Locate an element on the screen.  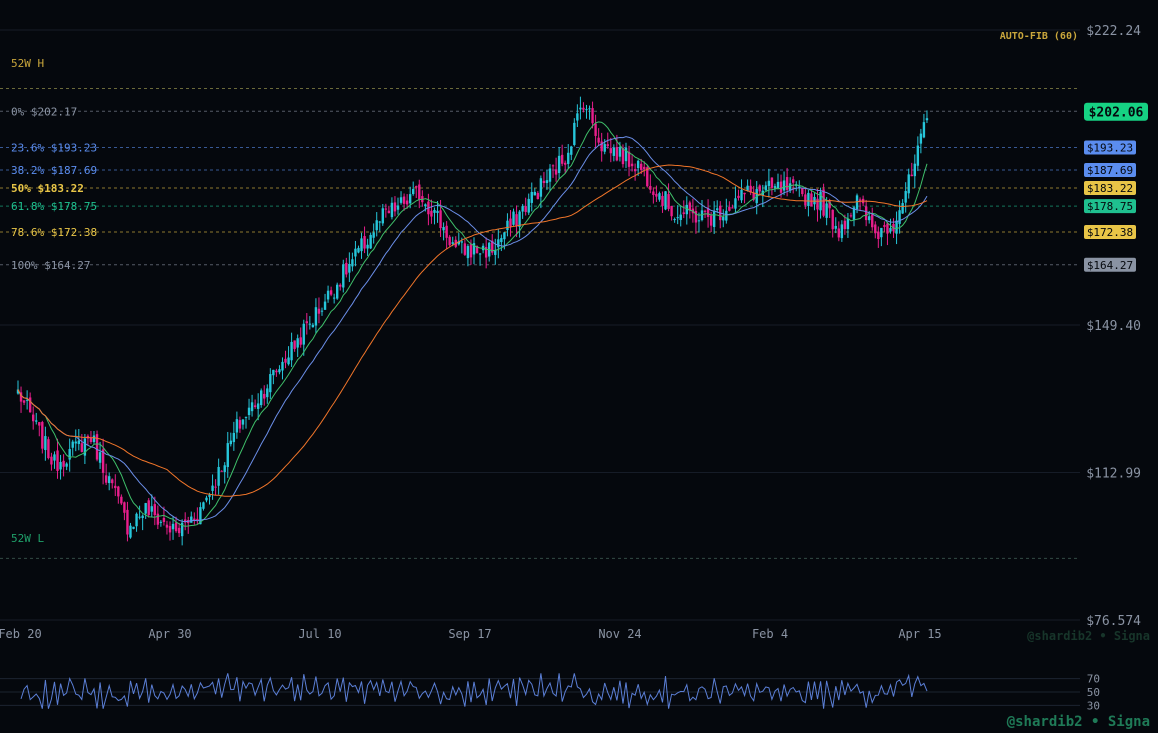
fib-label-0: 0% $202.17 is located at coordinates (44, 111).